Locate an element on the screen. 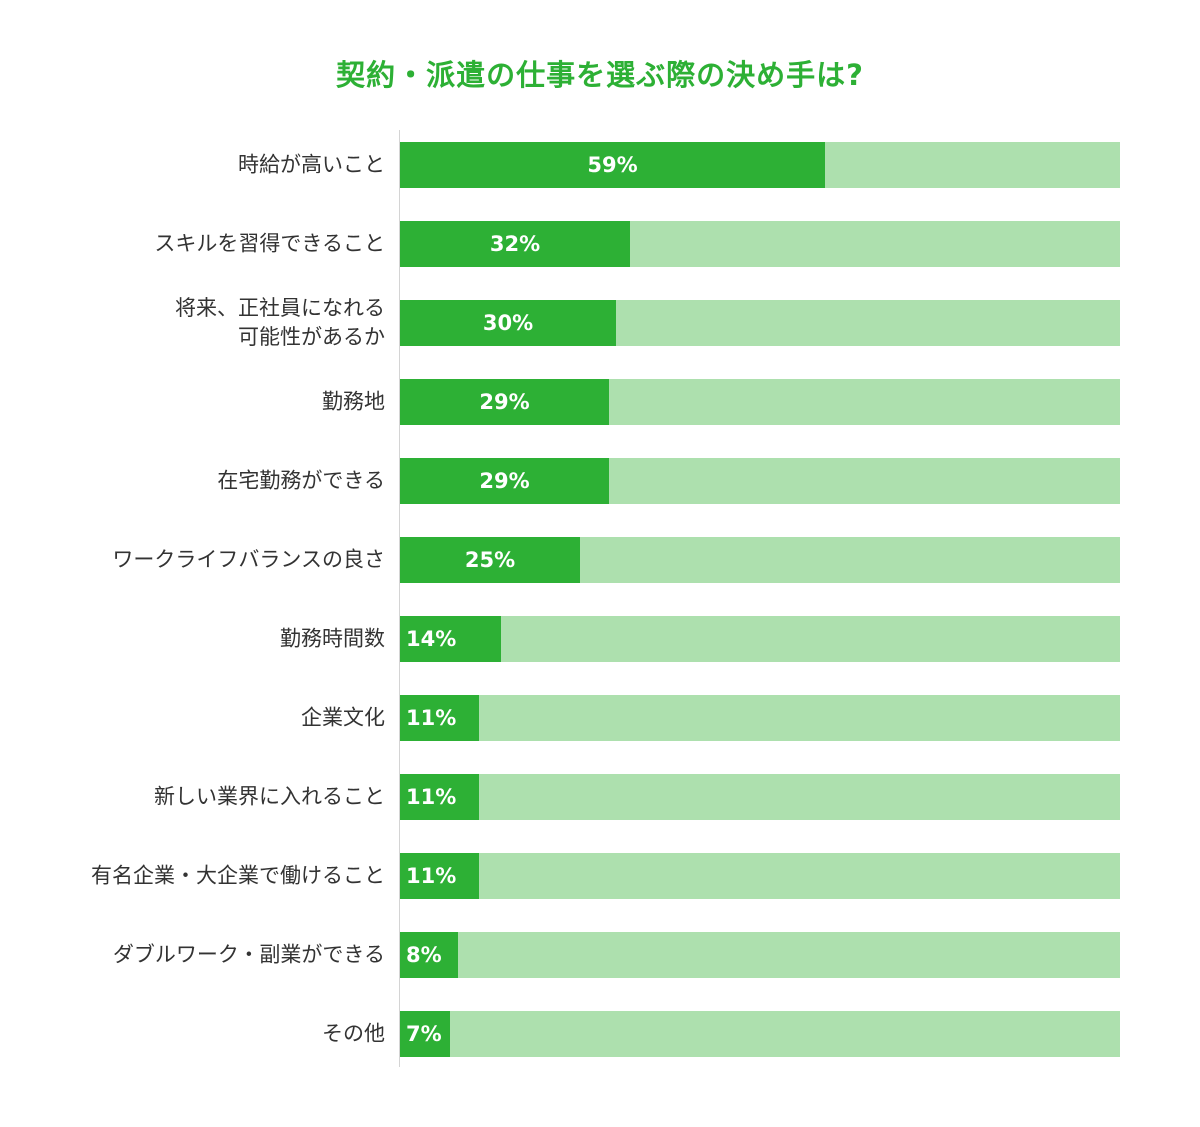 This screenshot has height=1127, width=1200. data-label: 14% is located at coordinates (431, 639).